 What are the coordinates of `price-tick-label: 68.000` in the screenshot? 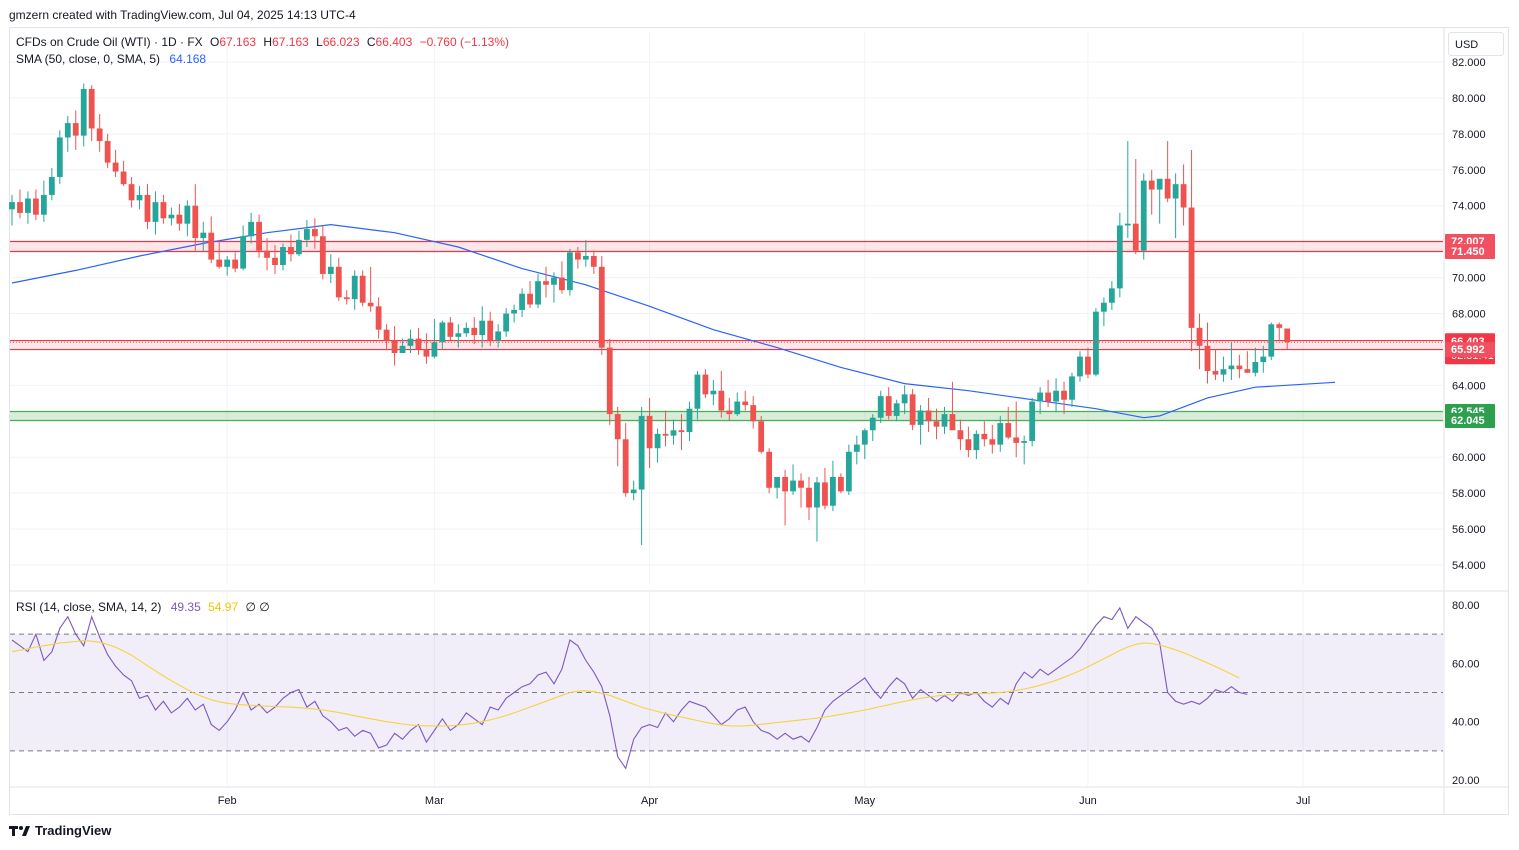 It's located at (1469, 315).